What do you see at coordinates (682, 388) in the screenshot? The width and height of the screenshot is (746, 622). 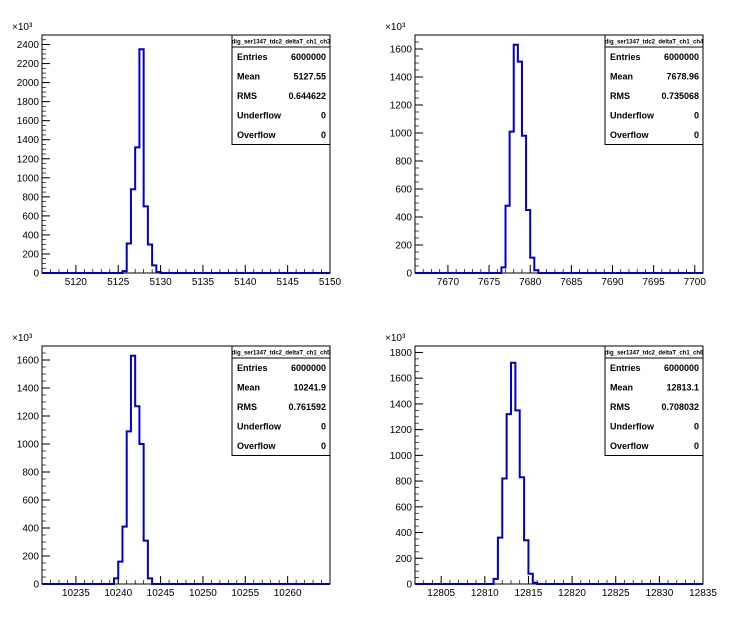 I see `stats-value: 12813.1` at bounding box center [682, 388].